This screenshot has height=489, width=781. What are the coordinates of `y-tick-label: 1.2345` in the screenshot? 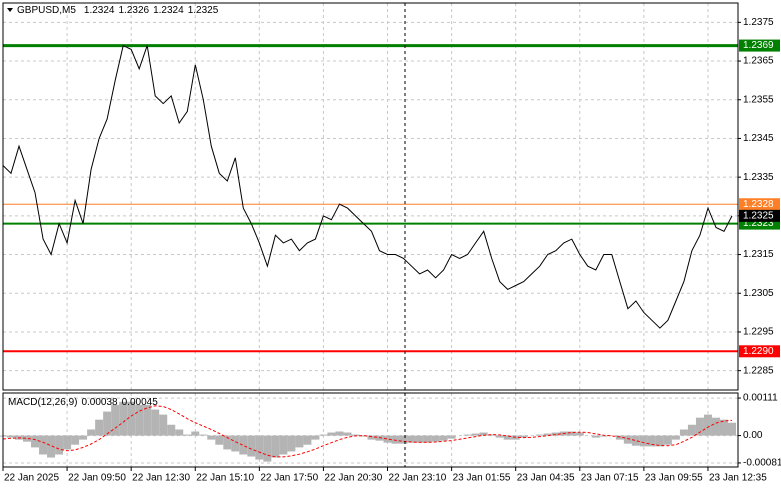 It's located at (758, 138).